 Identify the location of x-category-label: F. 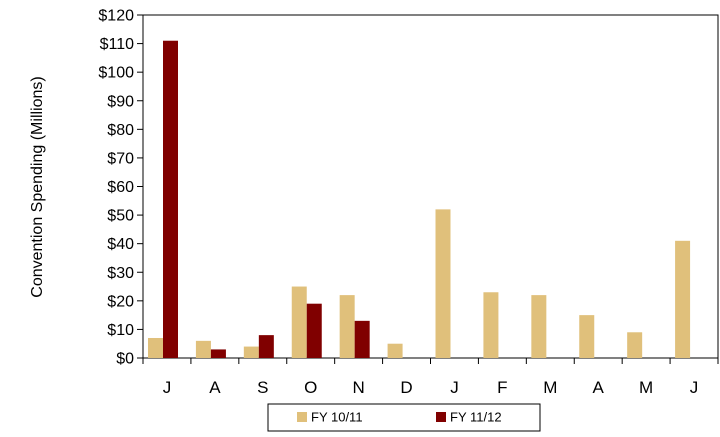
(502, 387).